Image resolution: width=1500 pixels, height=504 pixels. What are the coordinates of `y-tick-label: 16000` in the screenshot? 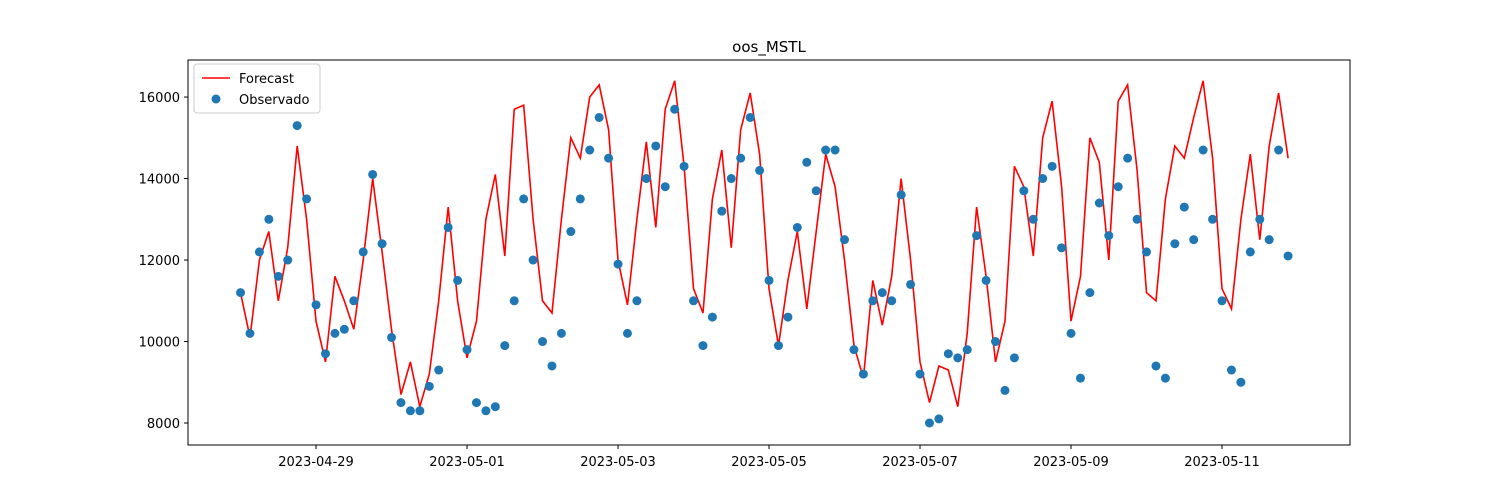 It's located at (159, 98).